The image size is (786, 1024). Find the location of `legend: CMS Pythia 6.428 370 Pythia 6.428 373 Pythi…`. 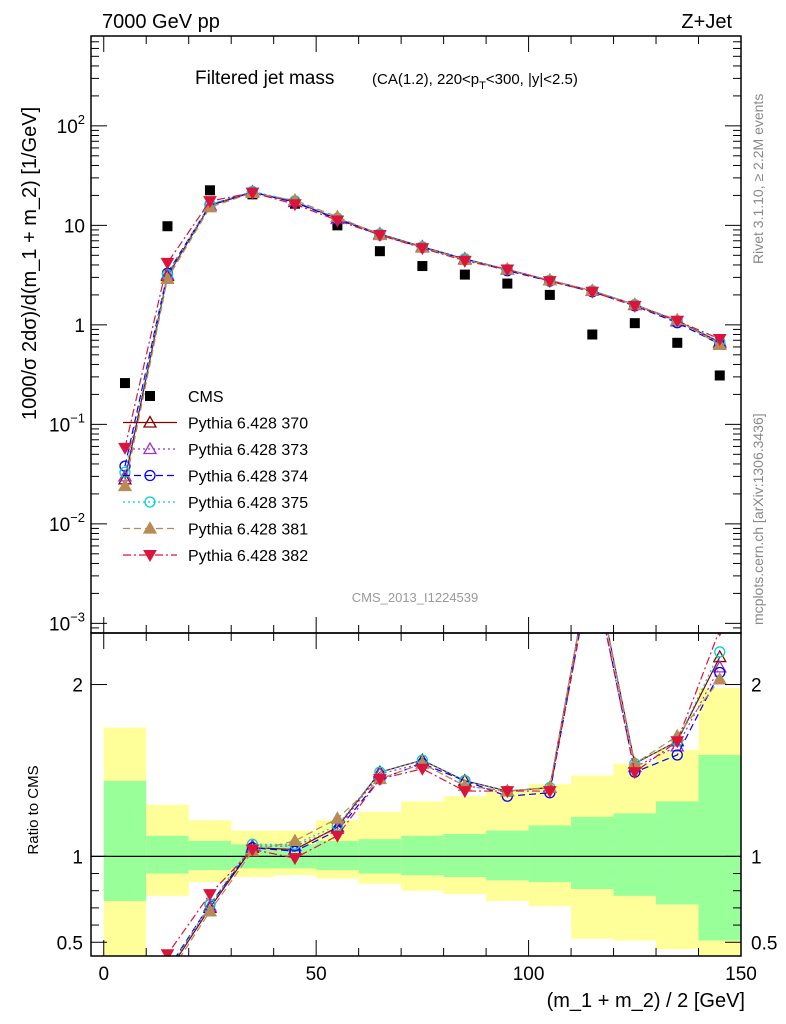

legend: CMS Pythia 6.428 370 Pythia 6.428 373 Pythi… is located at coordinates (215, 477).